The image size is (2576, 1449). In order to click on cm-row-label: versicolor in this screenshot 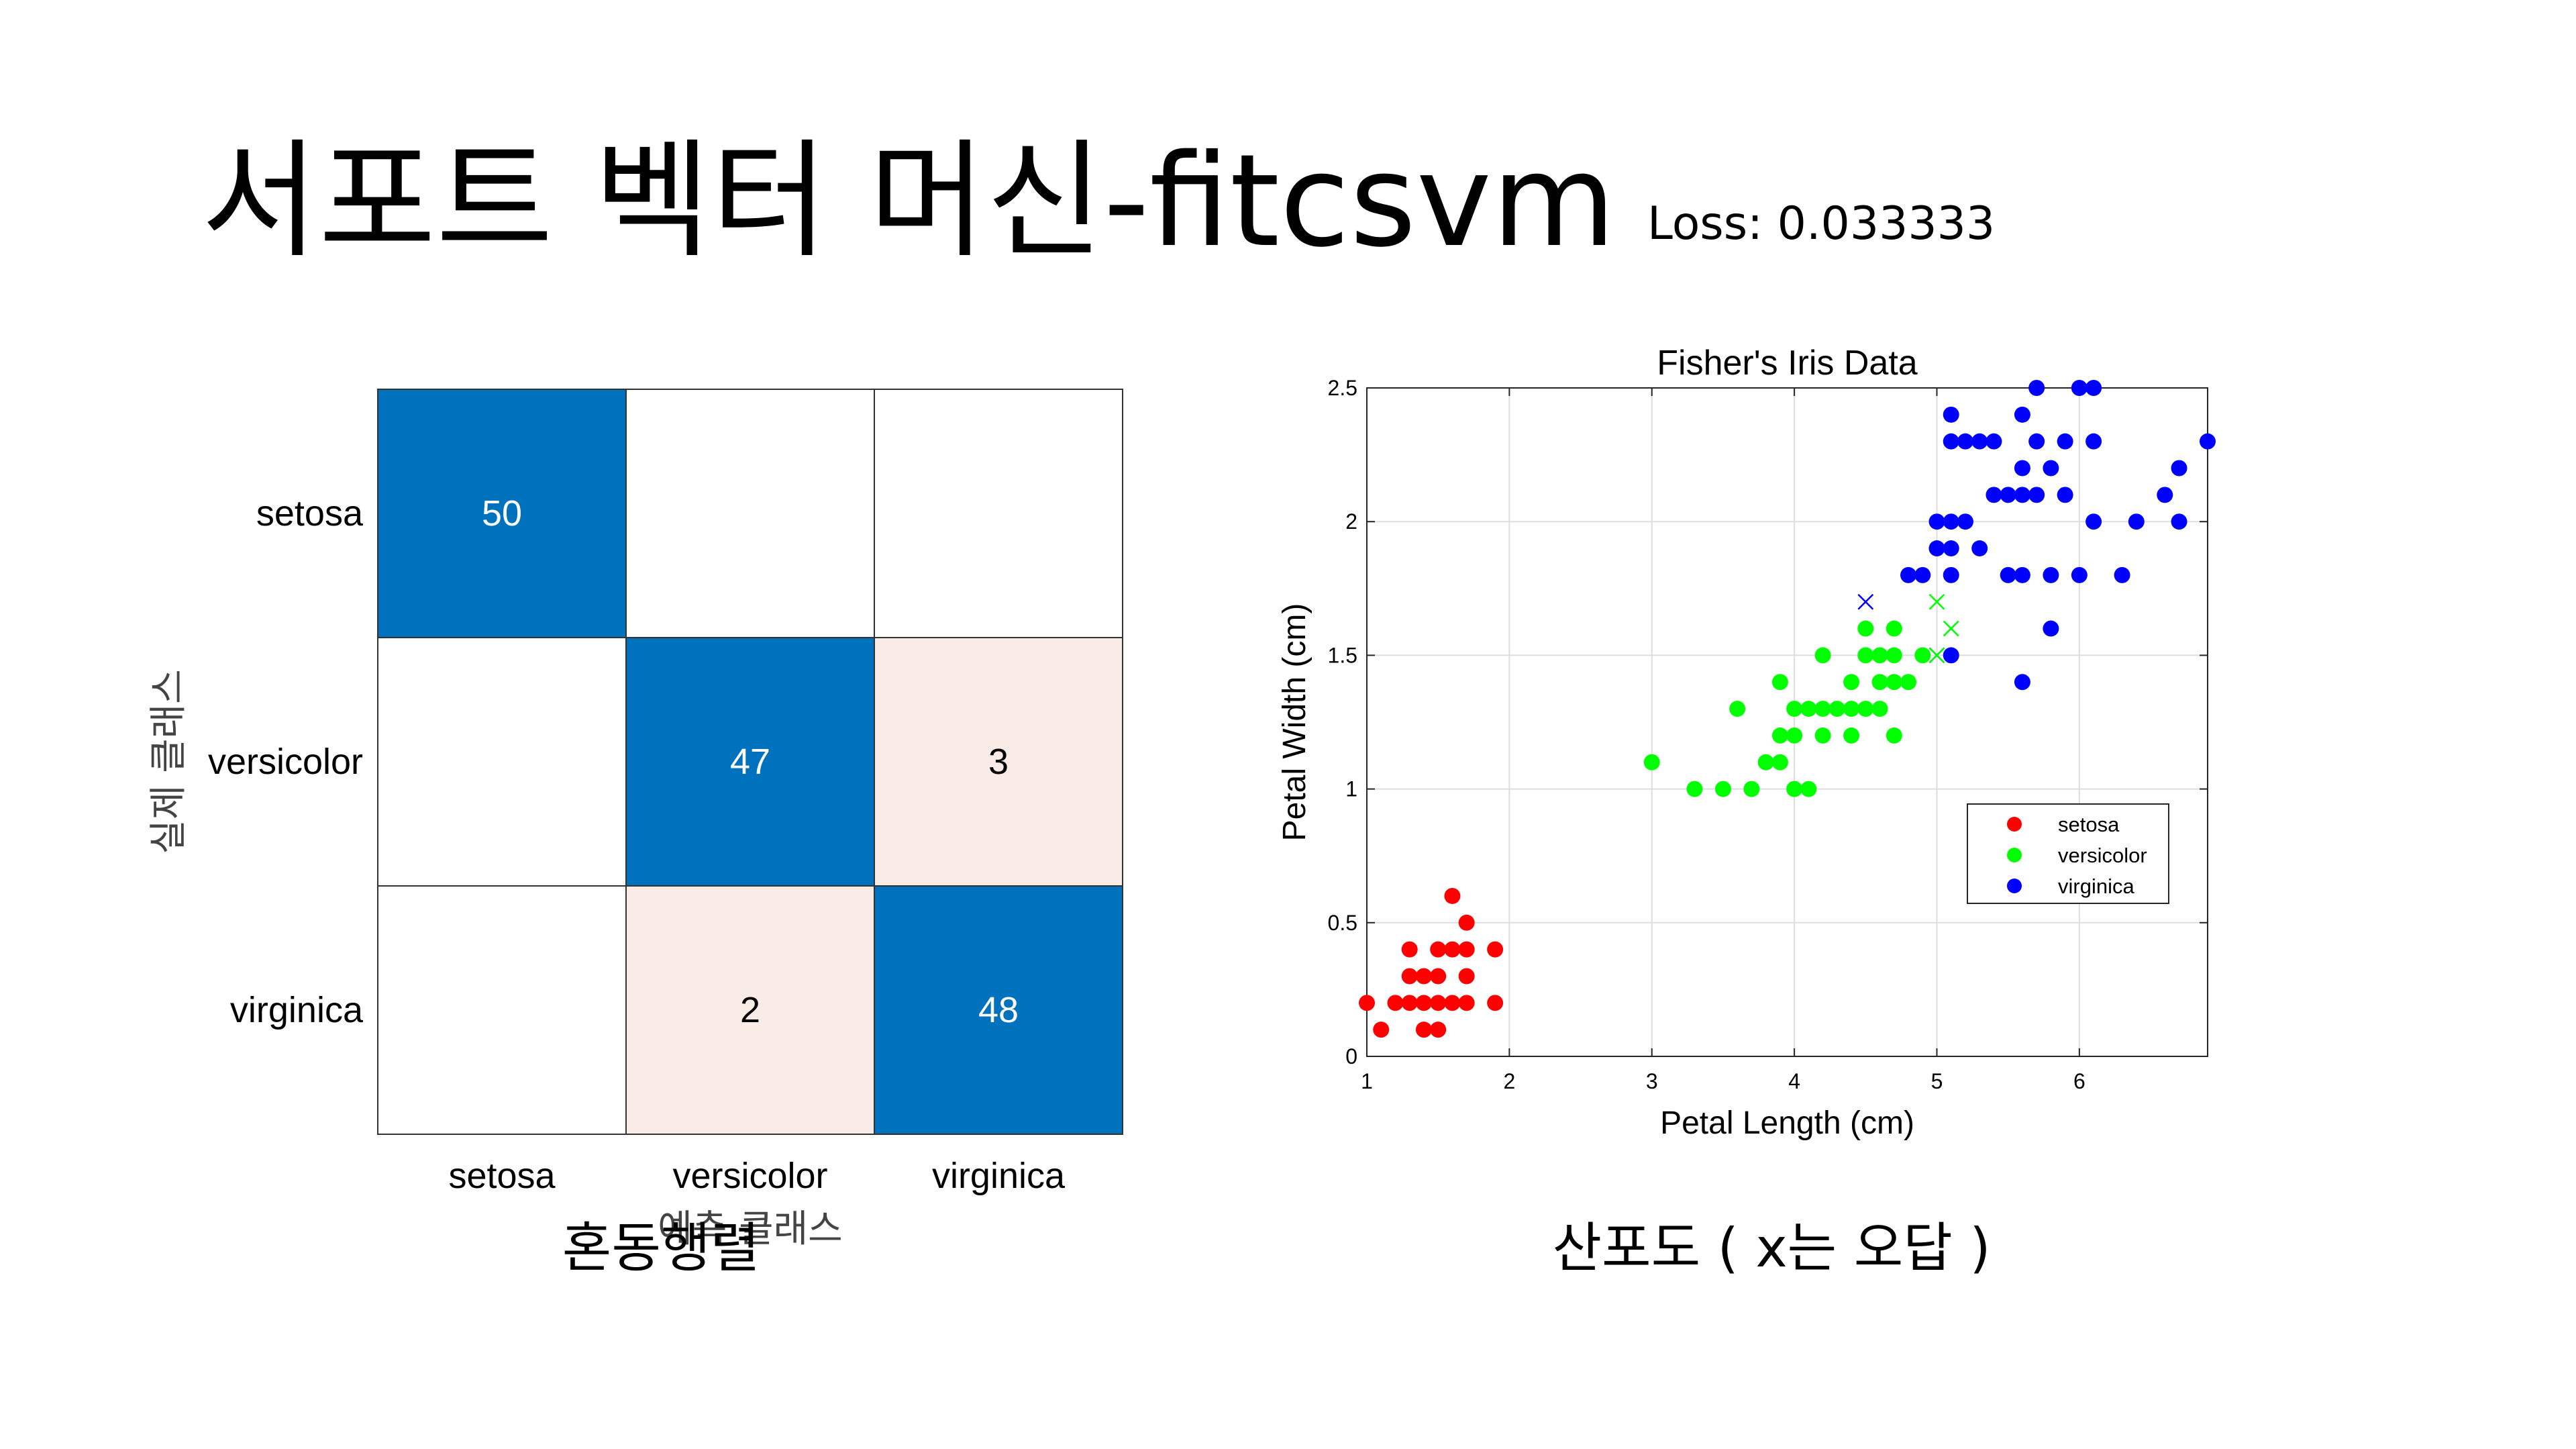, I will do `click(285, 762)`.